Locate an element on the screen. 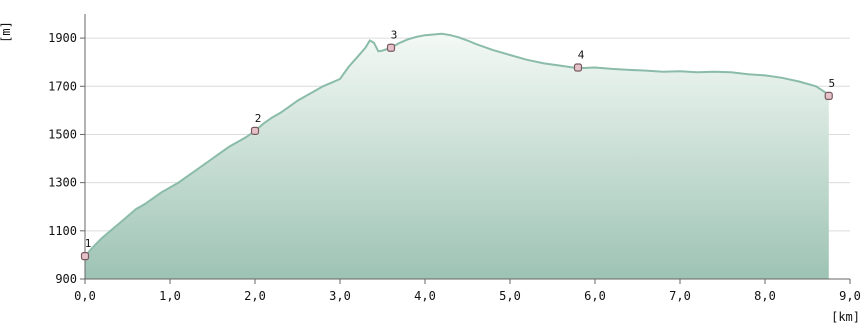 The width and height of the screenshot is (866, 327). waypoint-label: 2 is located at coordinates (258, 118).